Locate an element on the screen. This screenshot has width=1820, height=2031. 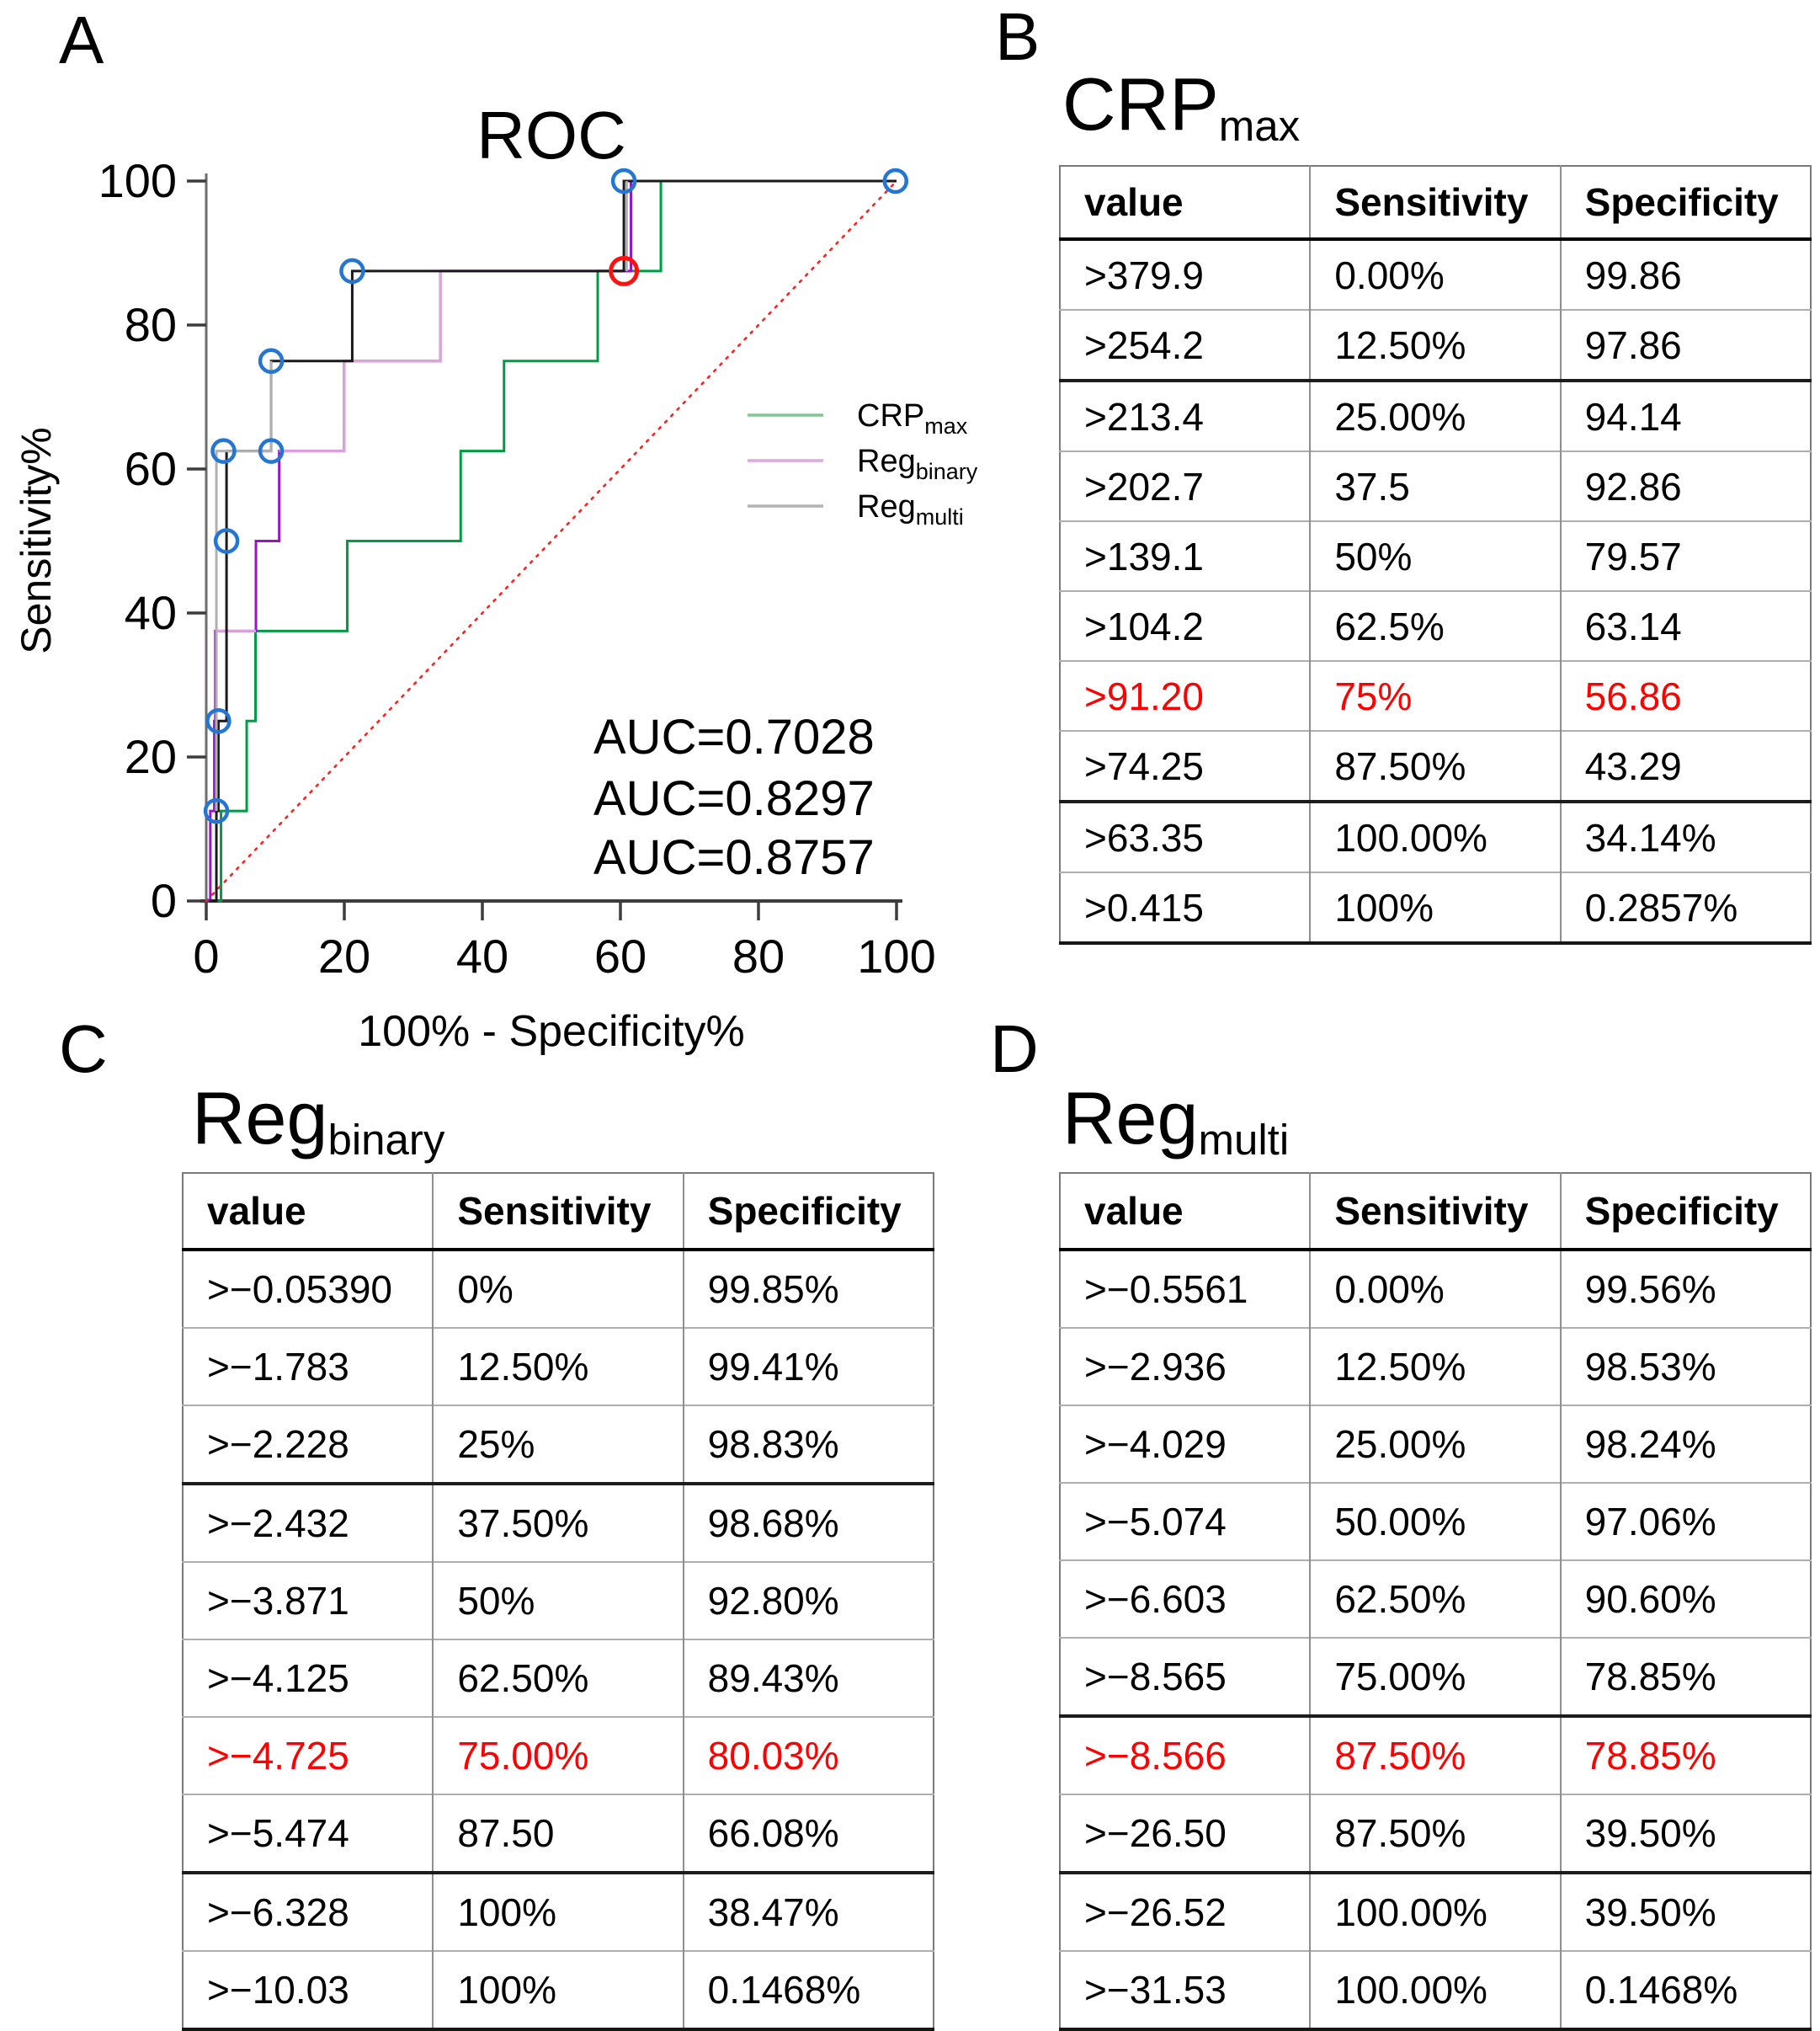
legend-label-sub: binary is located at coordinates (947, 471).